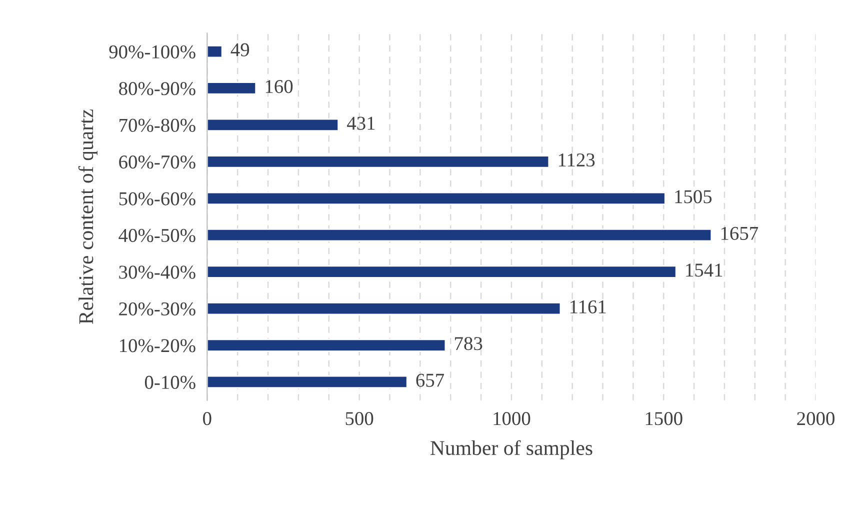 The width and height of the screenshot is (856, 510). Describe the element at coordinates (815, 419) in the screenshot. I see `x-tick-label: 2000` at that location.